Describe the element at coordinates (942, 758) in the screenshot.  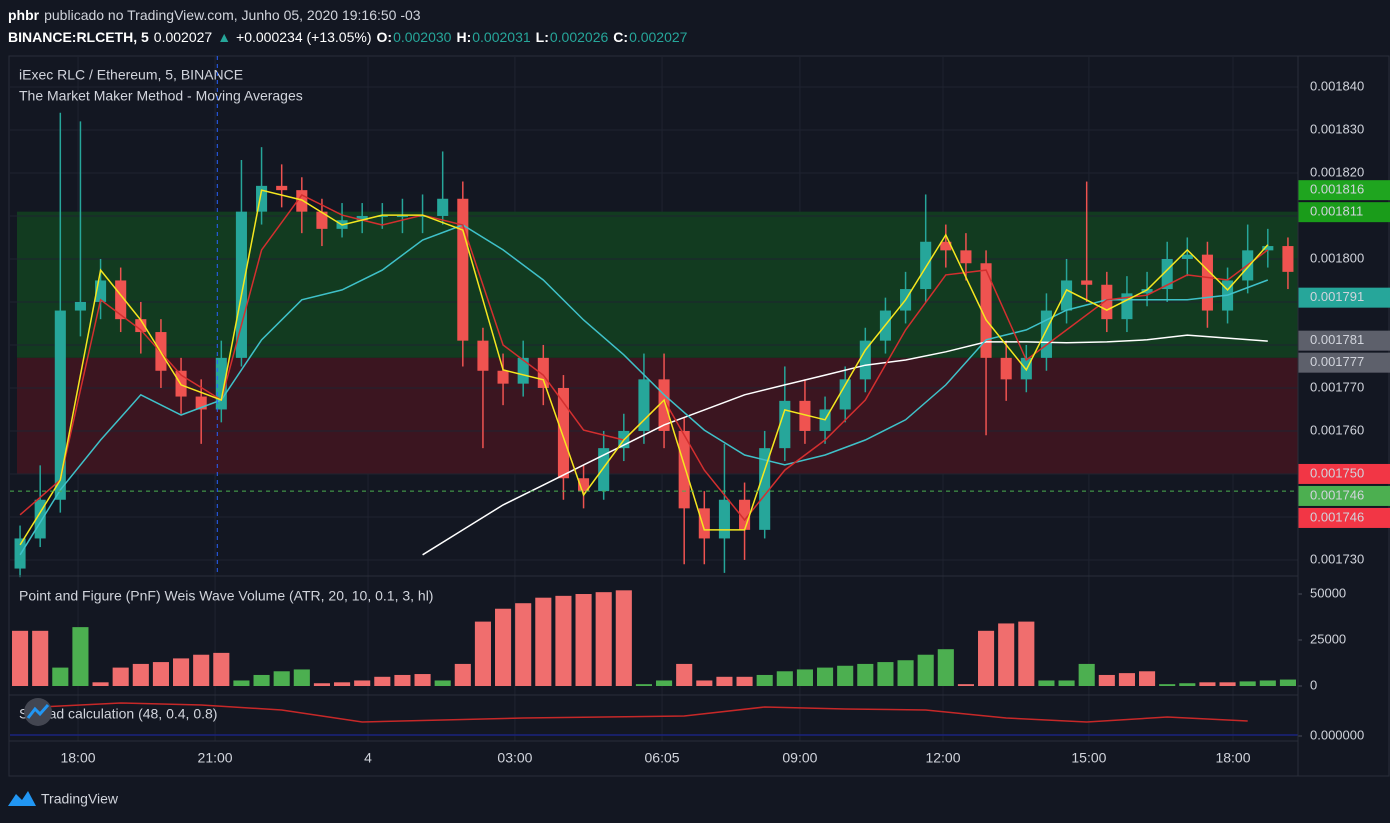
I see `x-tick-label: 12:00` at that location.